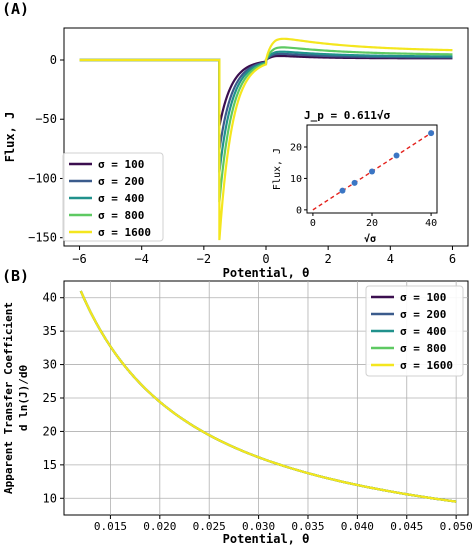 The width and height of the screenshot is (474, 547). Describe the element at coordinates (299, 210) in the screenshot. I see `inset-ytick-label: 0` at that location.